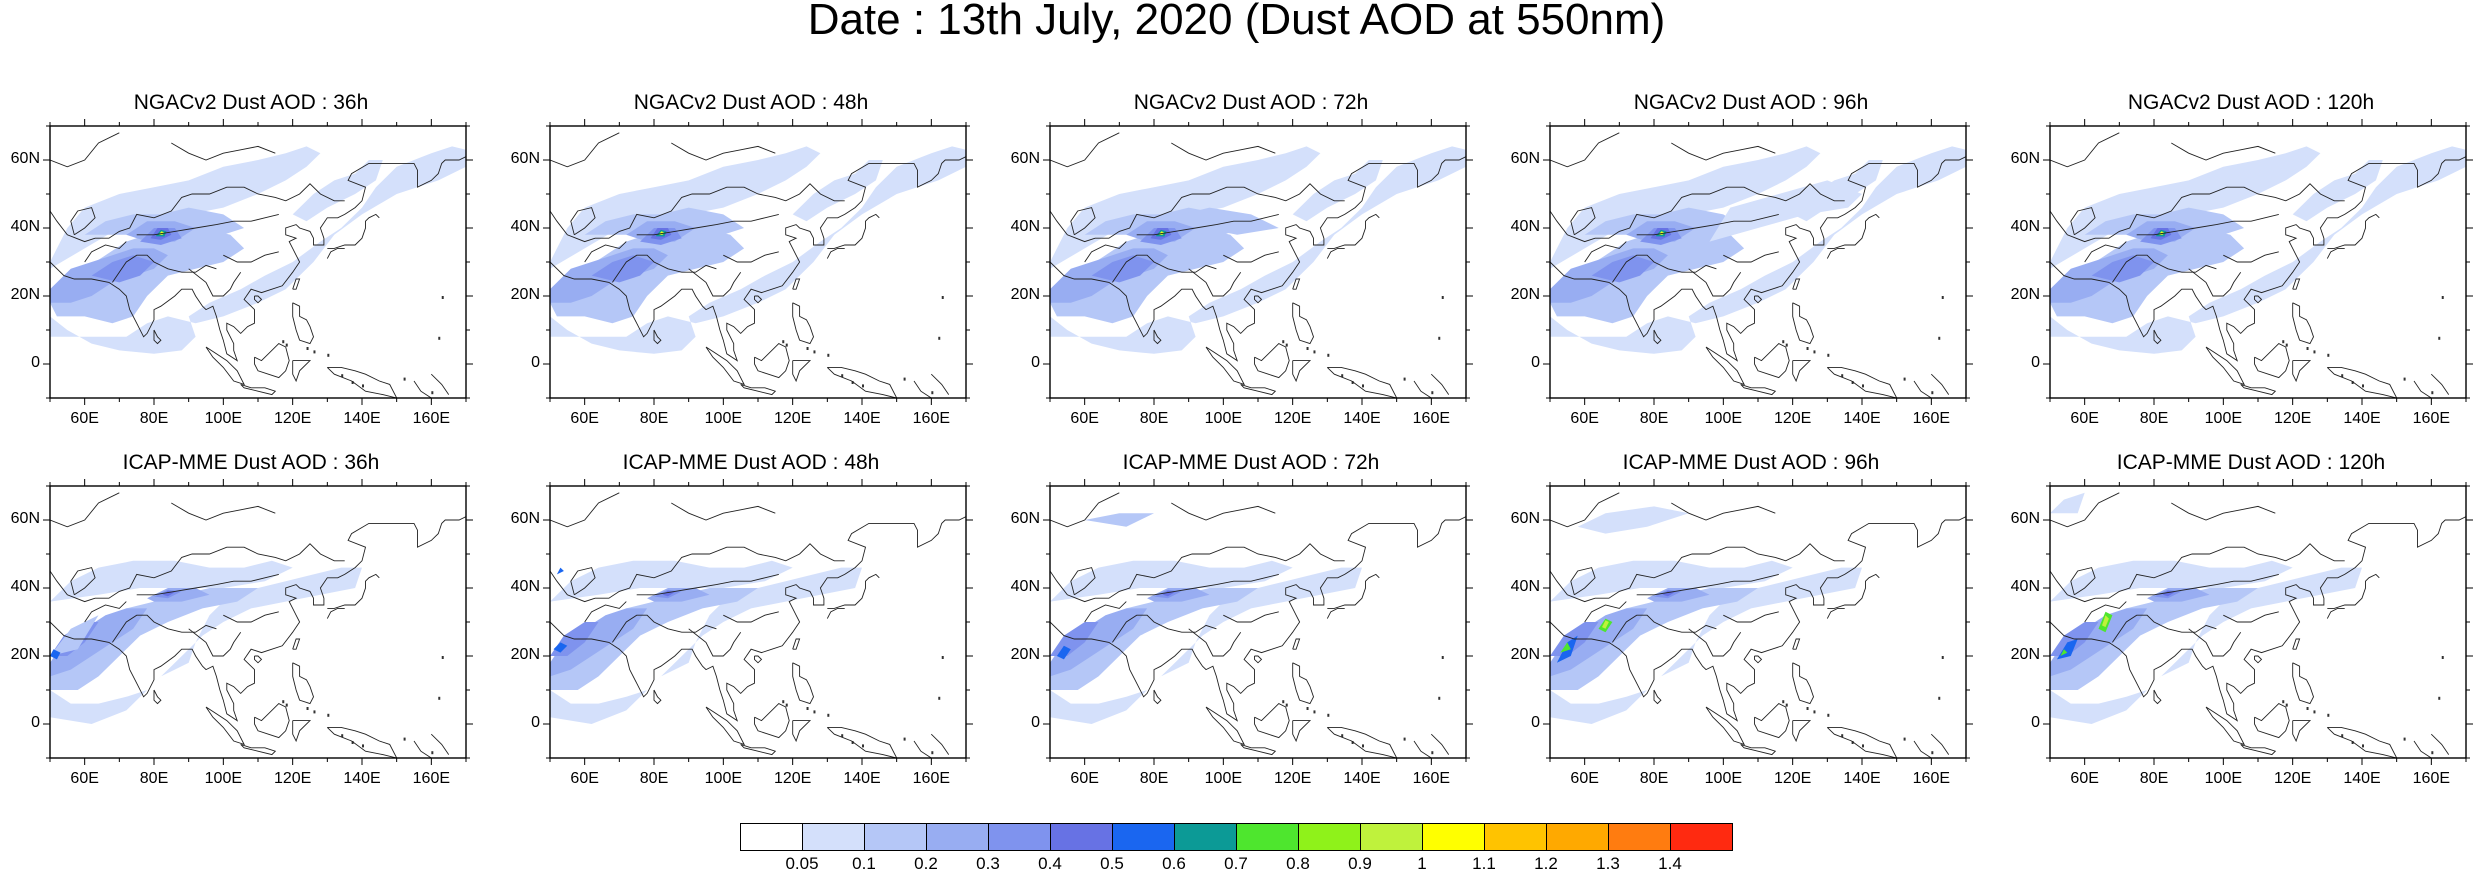  I want to click on panel-title: ICAP-MME Dust AOD : 96h, so click(1751, 462).